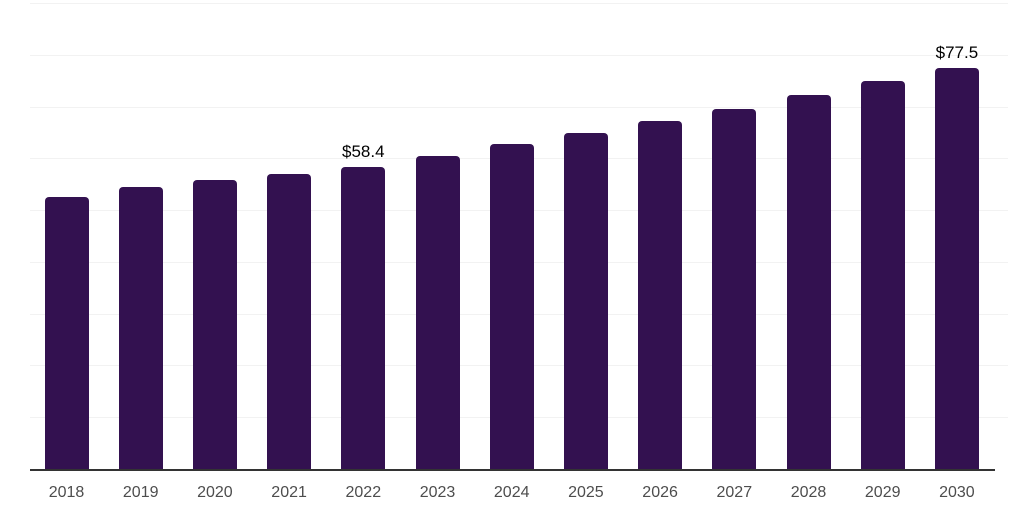 Image resolution: width=1024 pixels, height=512 pixels. I want to click on bar-2019, so click(140, 328).